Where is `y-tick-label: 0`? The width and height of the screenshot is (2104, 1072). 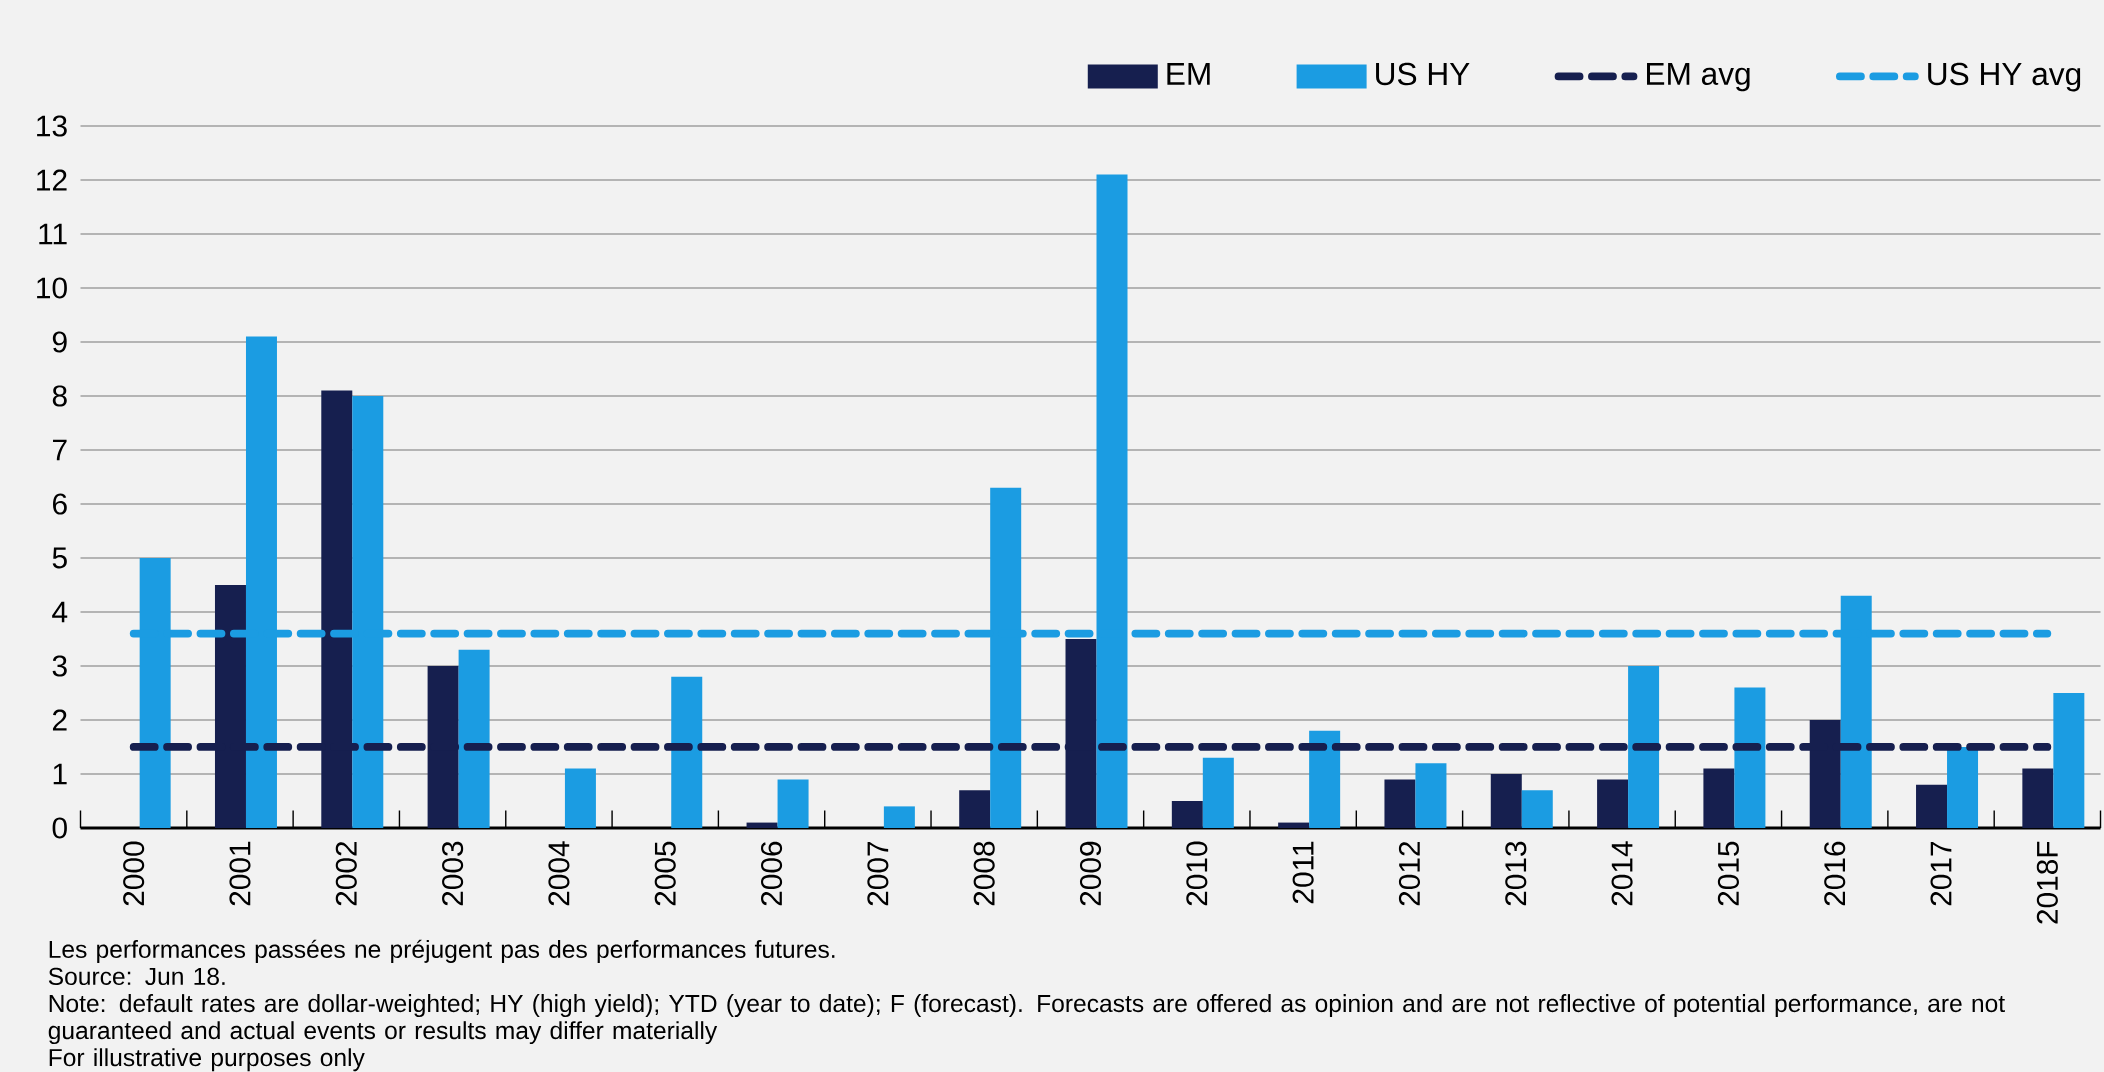 y-tick-label: 0 is located at coordinates (59, 828).